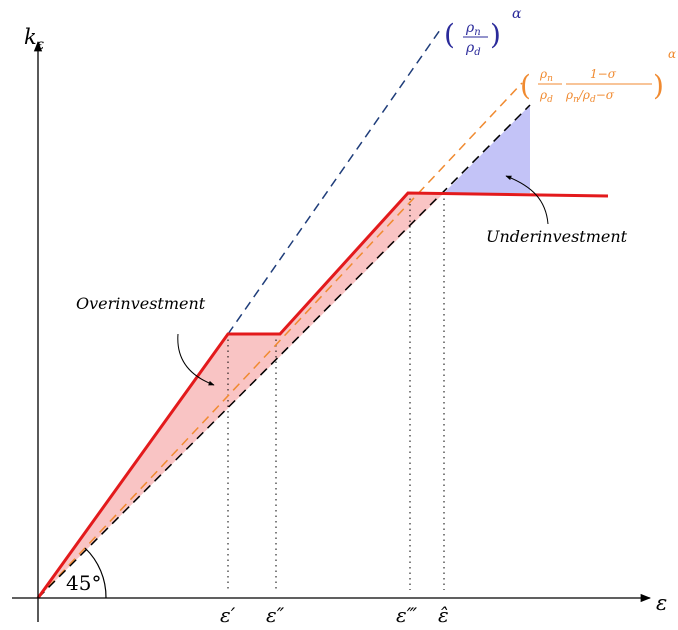 Image resolution: width=678 pixels, height=630 pixels. I want to click on orange-formula-f1-num: ρn, so click(546, 75).